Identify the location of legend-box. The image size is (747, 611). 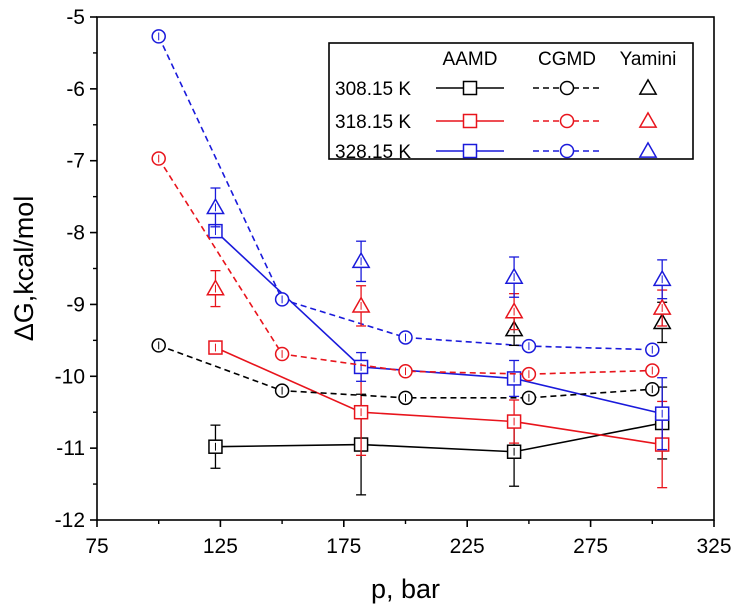
(511, 101).